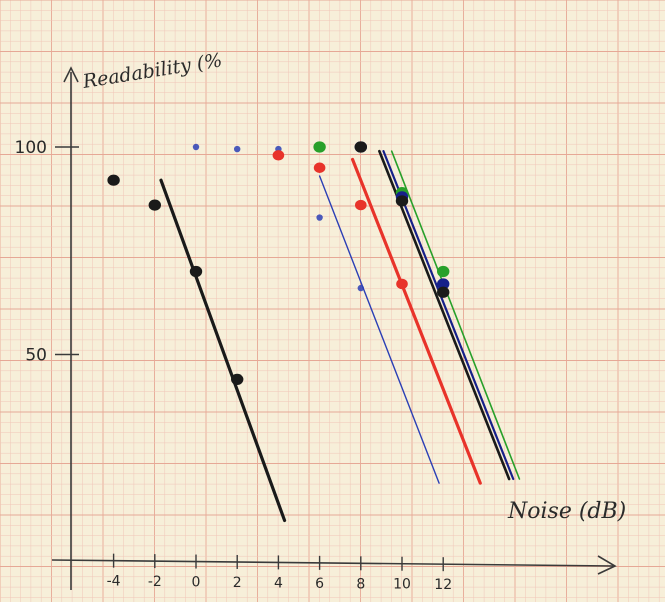 The width and height of the screenshot is (665, 602). What do you see at coordinates (114, 582) in the screenshot?
I see `x-tick-label: -4` at bounding box center [114, 582].